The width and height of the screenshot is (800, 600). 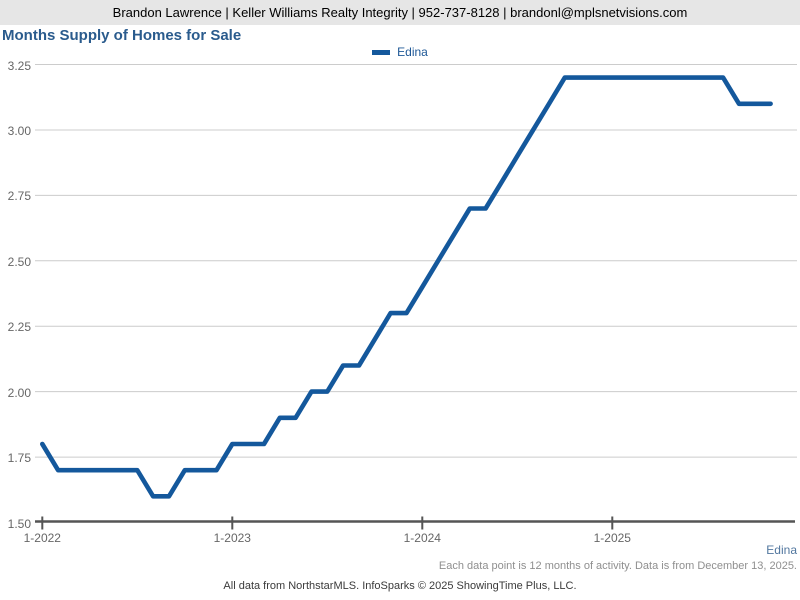 What do you see at coordinates (19, 392) in the screenshot?
I see `y-axis-label: 2.00` at bounding box center [19, 392].